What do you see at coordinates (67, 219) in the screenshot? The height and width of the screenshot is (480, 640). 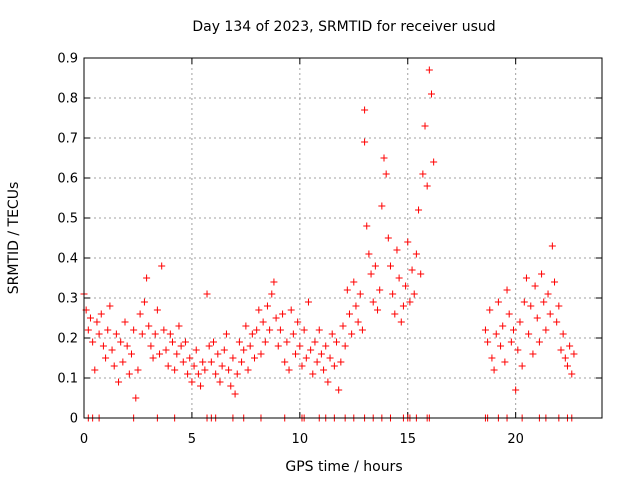 I see `y-tick-label: 0.5` at bounding box center [67, 219].